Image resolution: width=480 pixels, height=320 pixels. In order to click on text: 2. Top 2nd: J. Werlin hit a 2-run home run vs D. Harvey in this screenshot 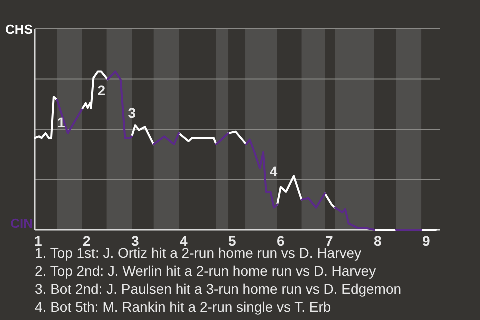, I will do `click(205, 271)`.